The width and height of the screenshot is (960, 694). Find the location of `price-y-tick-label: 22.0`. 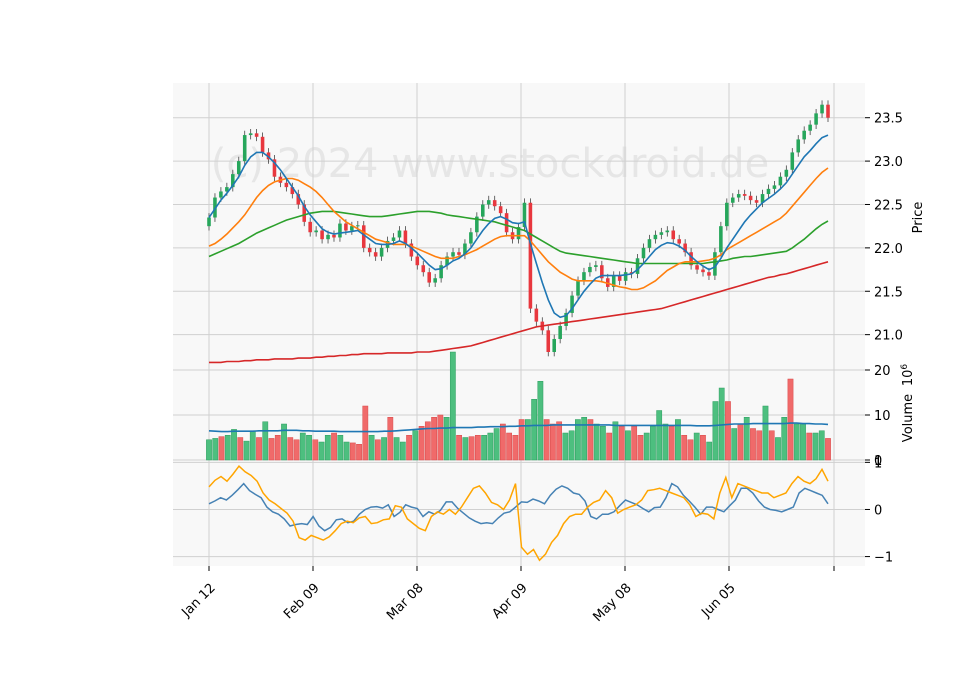

price-y-tick-label: 22.0 is located at coordinates (888, 249).